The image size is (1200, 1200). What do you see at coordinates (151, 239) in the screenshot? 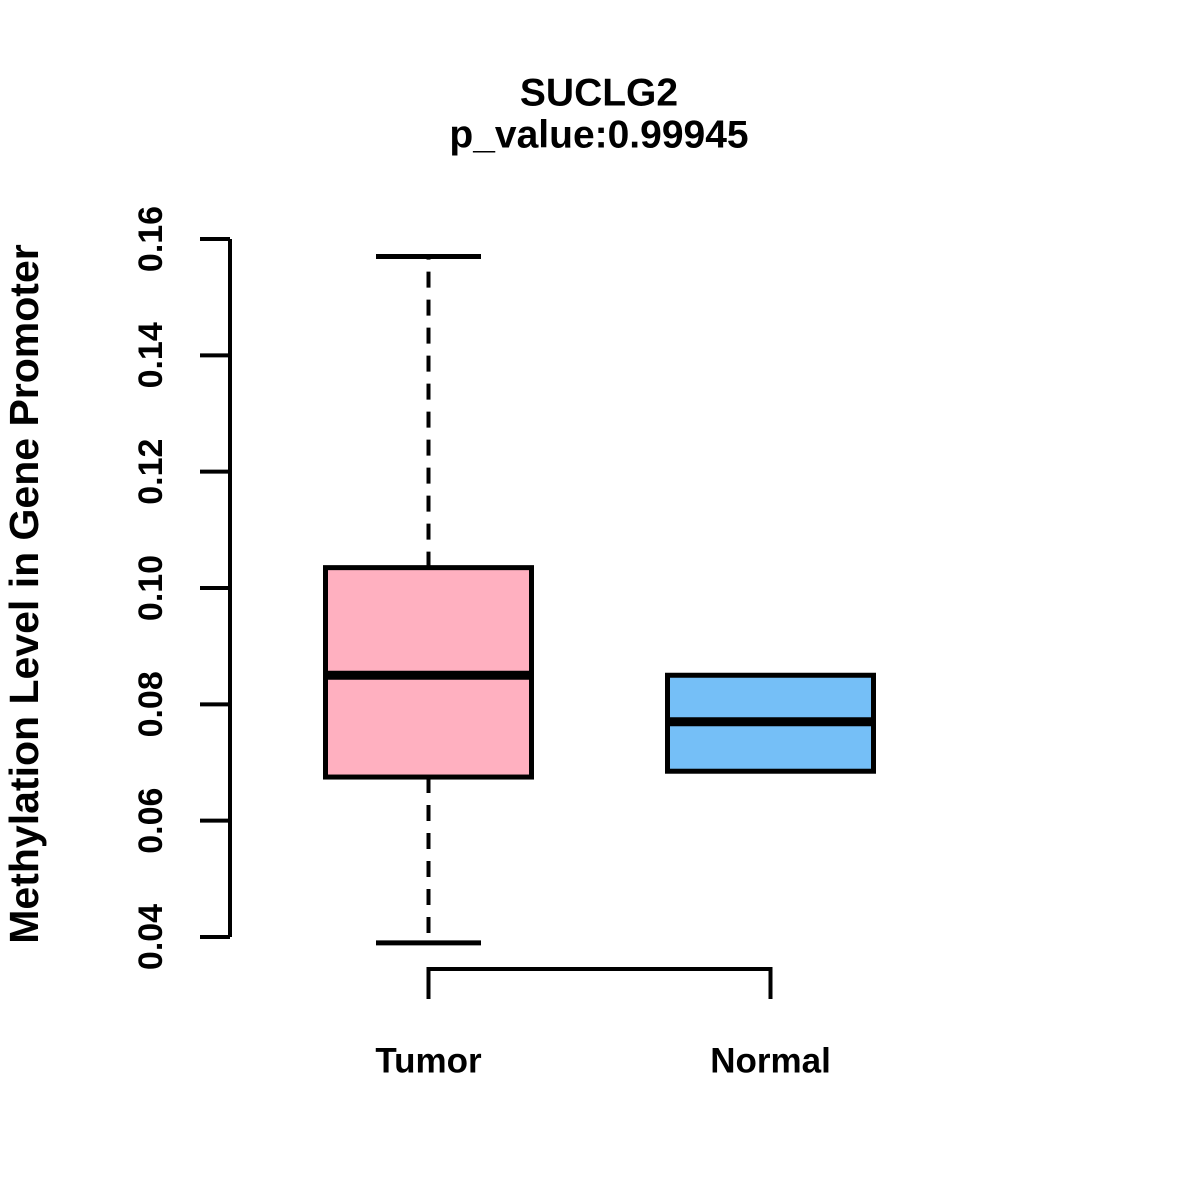
I see `y-tick-label: 0.16` at bounding box center [151, 239].